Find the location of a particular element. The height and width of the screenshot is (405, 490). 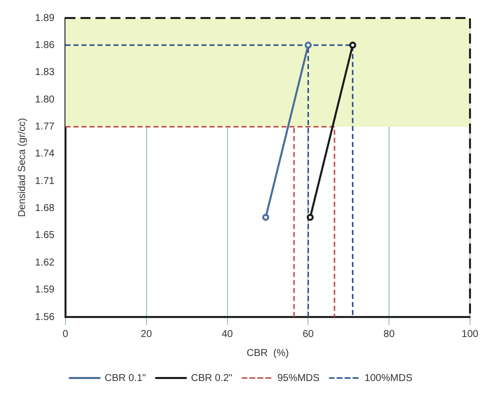

y-tick-label: 1.80 is located at coordinates (44, 100).